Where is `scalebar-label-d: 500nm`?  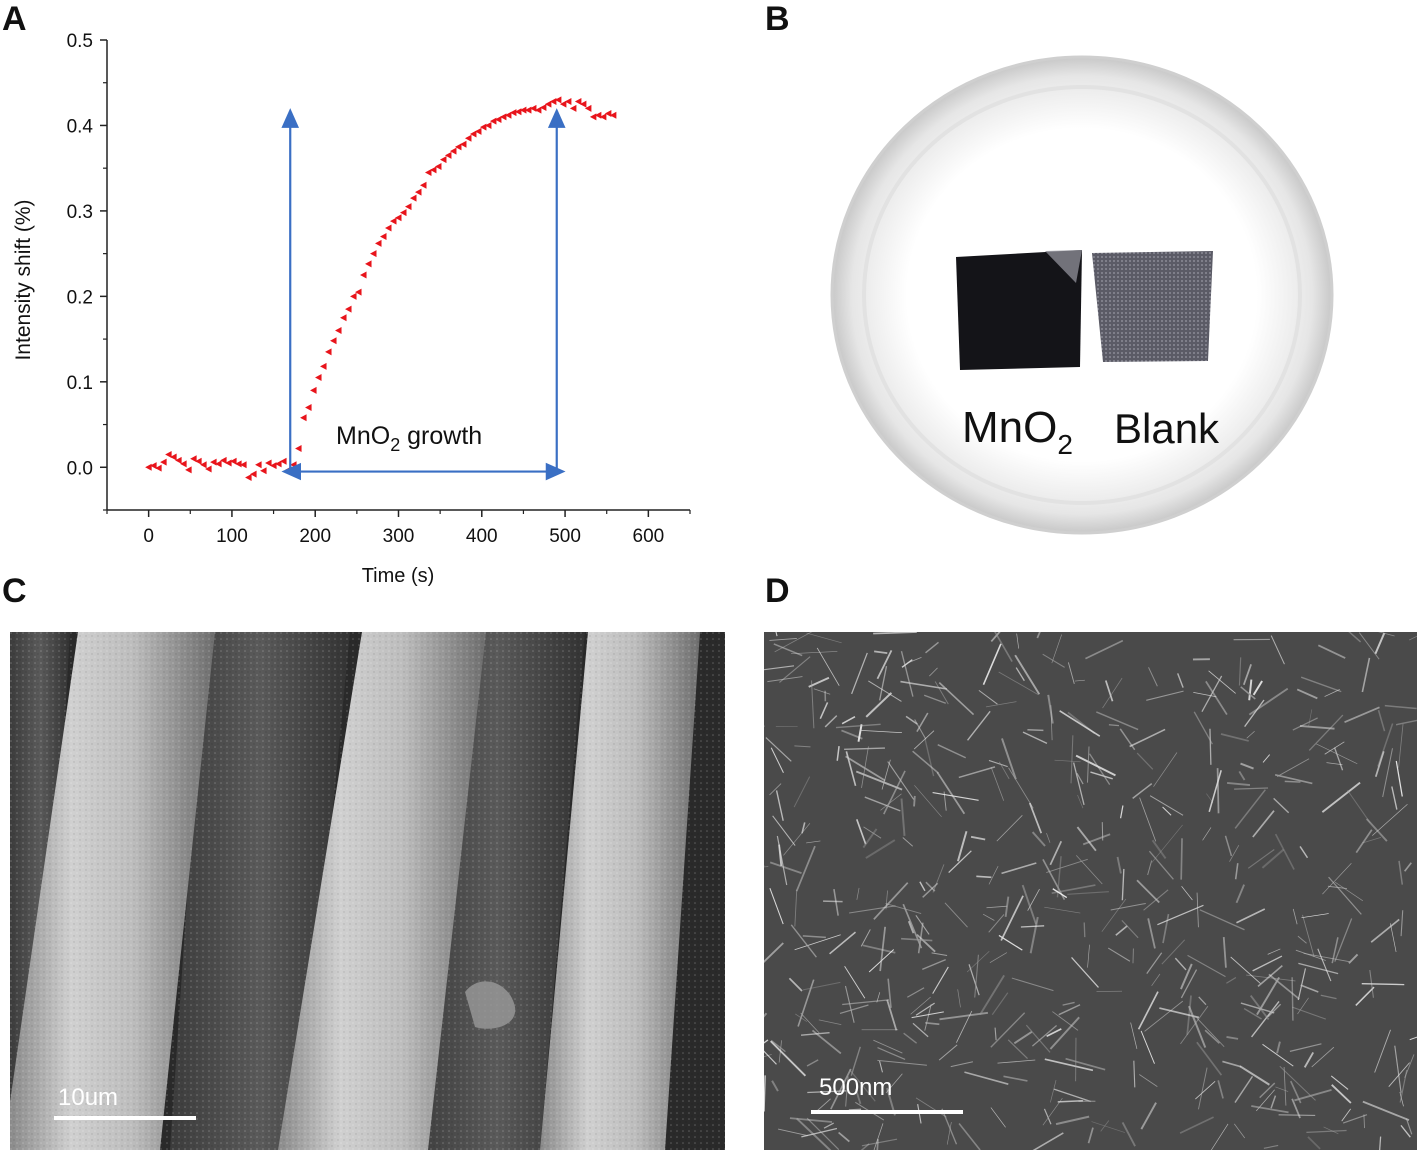
scalebar-label-d: 500nm is located at coordinates (856, 1087).